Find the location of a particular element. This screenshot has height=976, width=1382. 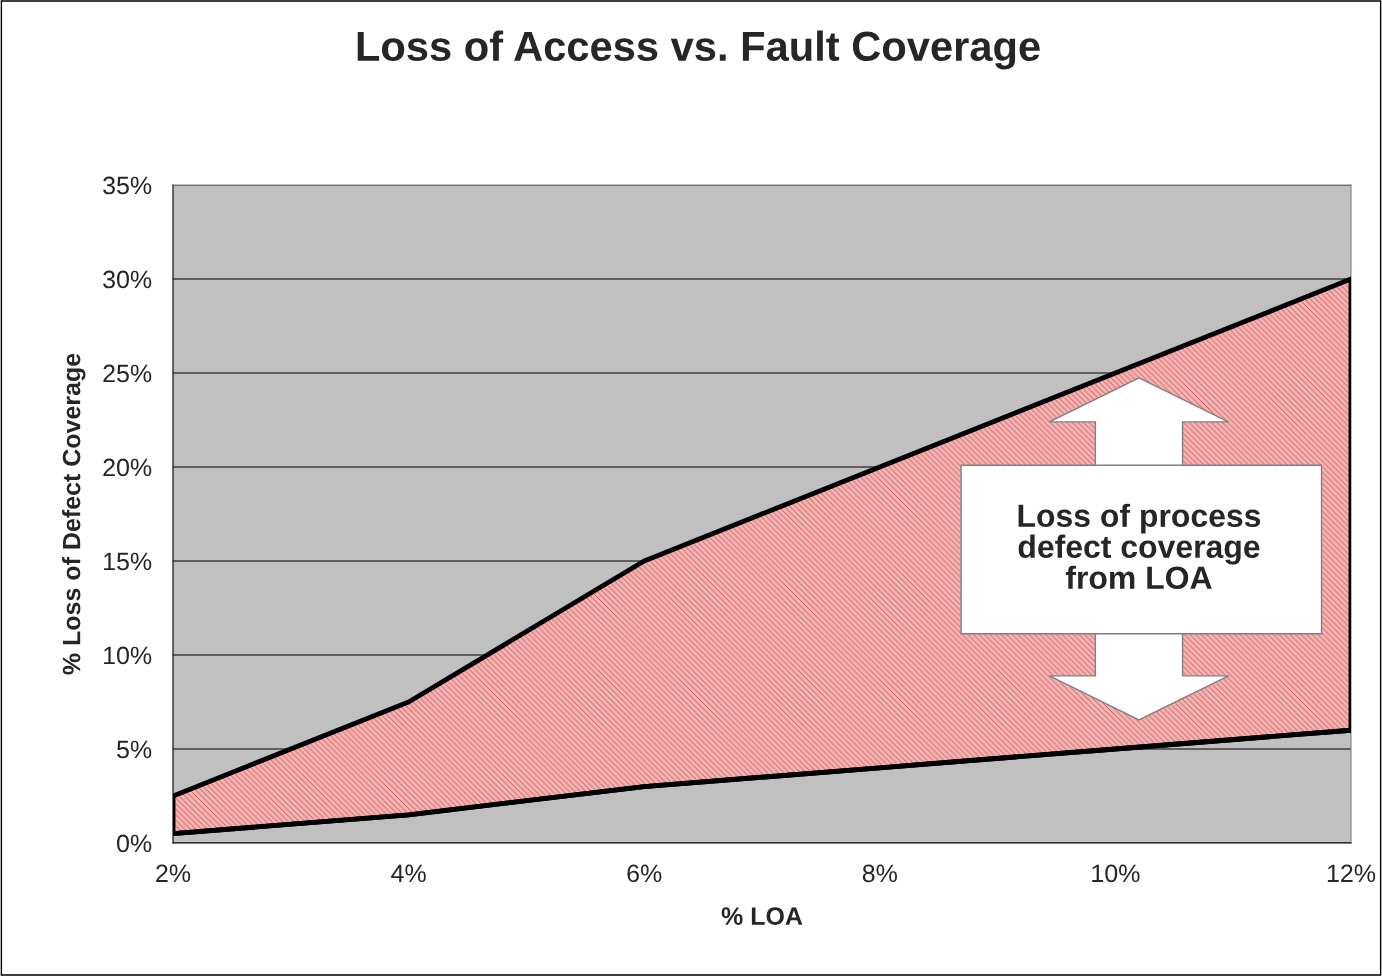

x-axis-title: % LOA is located at coordinates (762, 916).